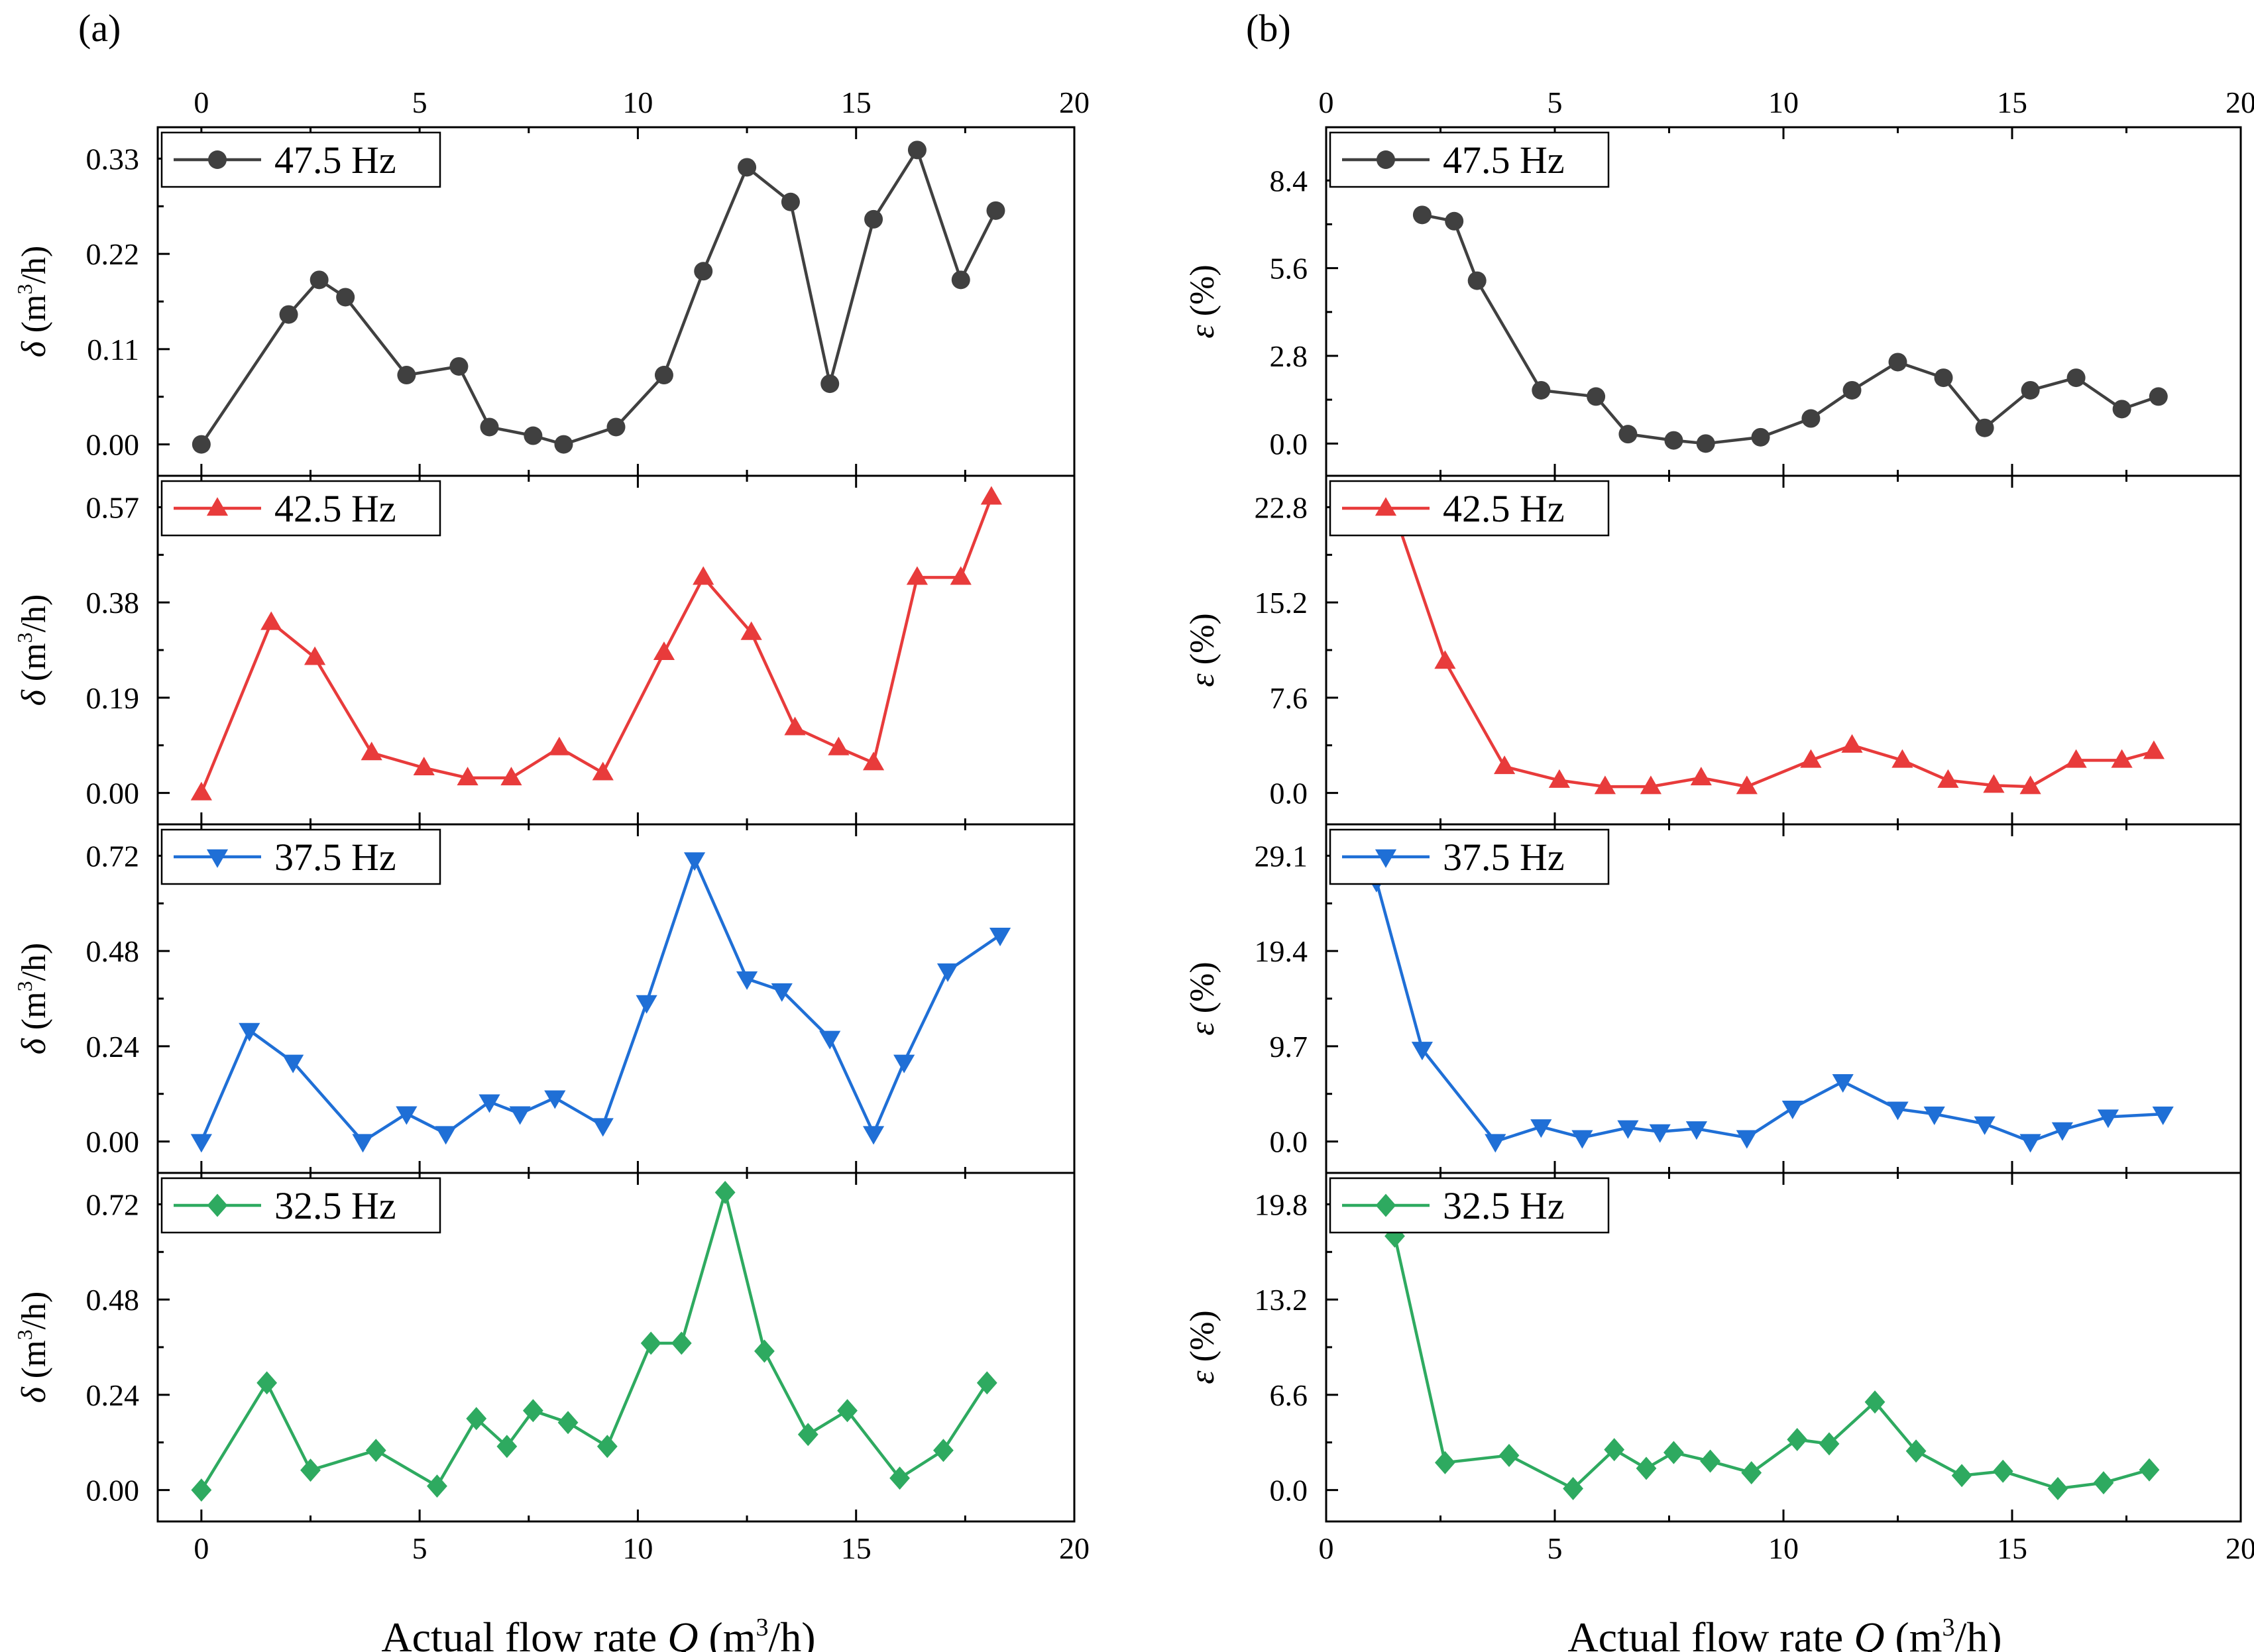 The height and width of the screenshot is (1652, 2254). What do you see at coordinates (551, 1369) in the screenshot?
I see `subplot-325hz: 0 5 10 15 20 0.00 0.24 0.48 0.72 δ (m3/h) 32.5 Hz` at bounding box center [551, 1369].